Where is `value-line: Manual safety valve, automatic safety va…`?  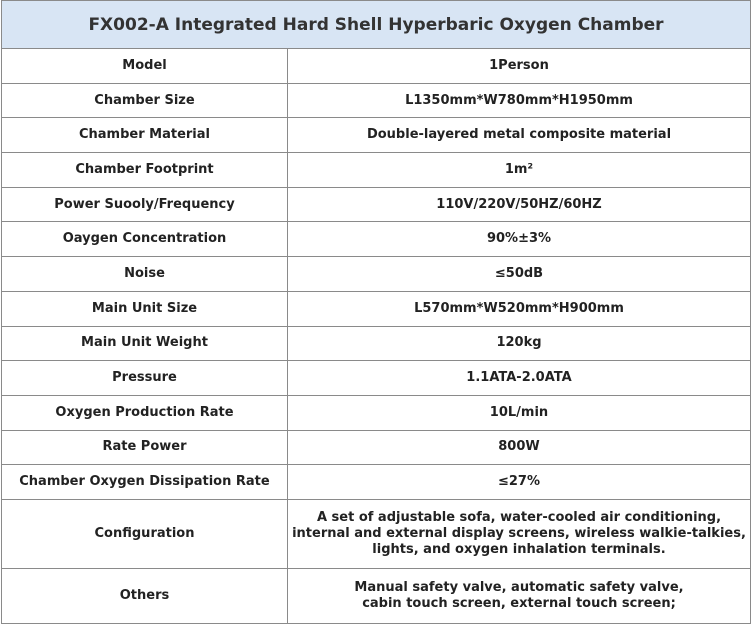
value-line: Manual safety valve, automatic safety va… is located at coordinates (519, 587).